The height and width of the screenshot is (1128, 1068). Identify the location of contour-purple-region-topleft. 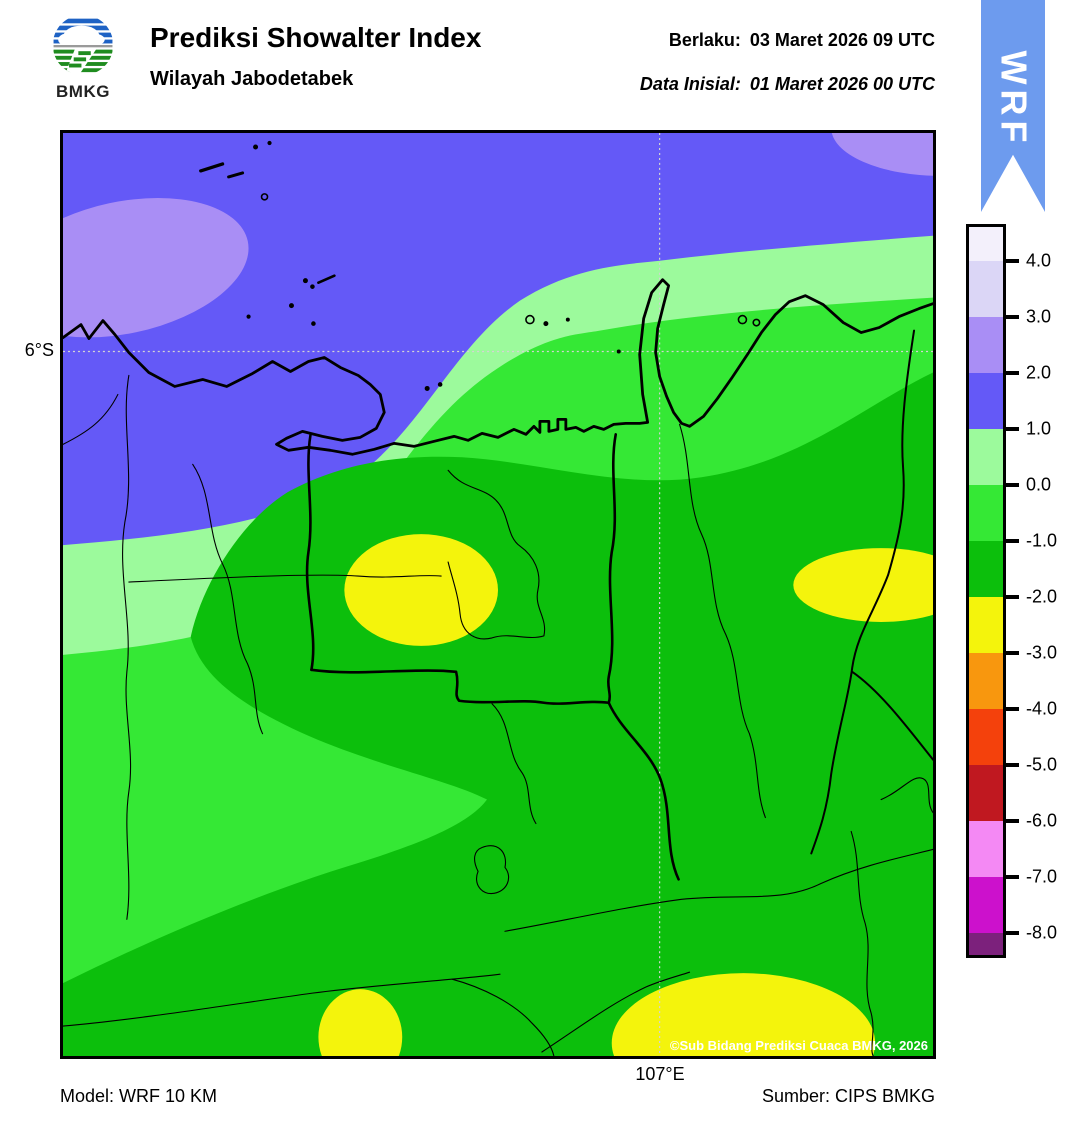
(156, 268).